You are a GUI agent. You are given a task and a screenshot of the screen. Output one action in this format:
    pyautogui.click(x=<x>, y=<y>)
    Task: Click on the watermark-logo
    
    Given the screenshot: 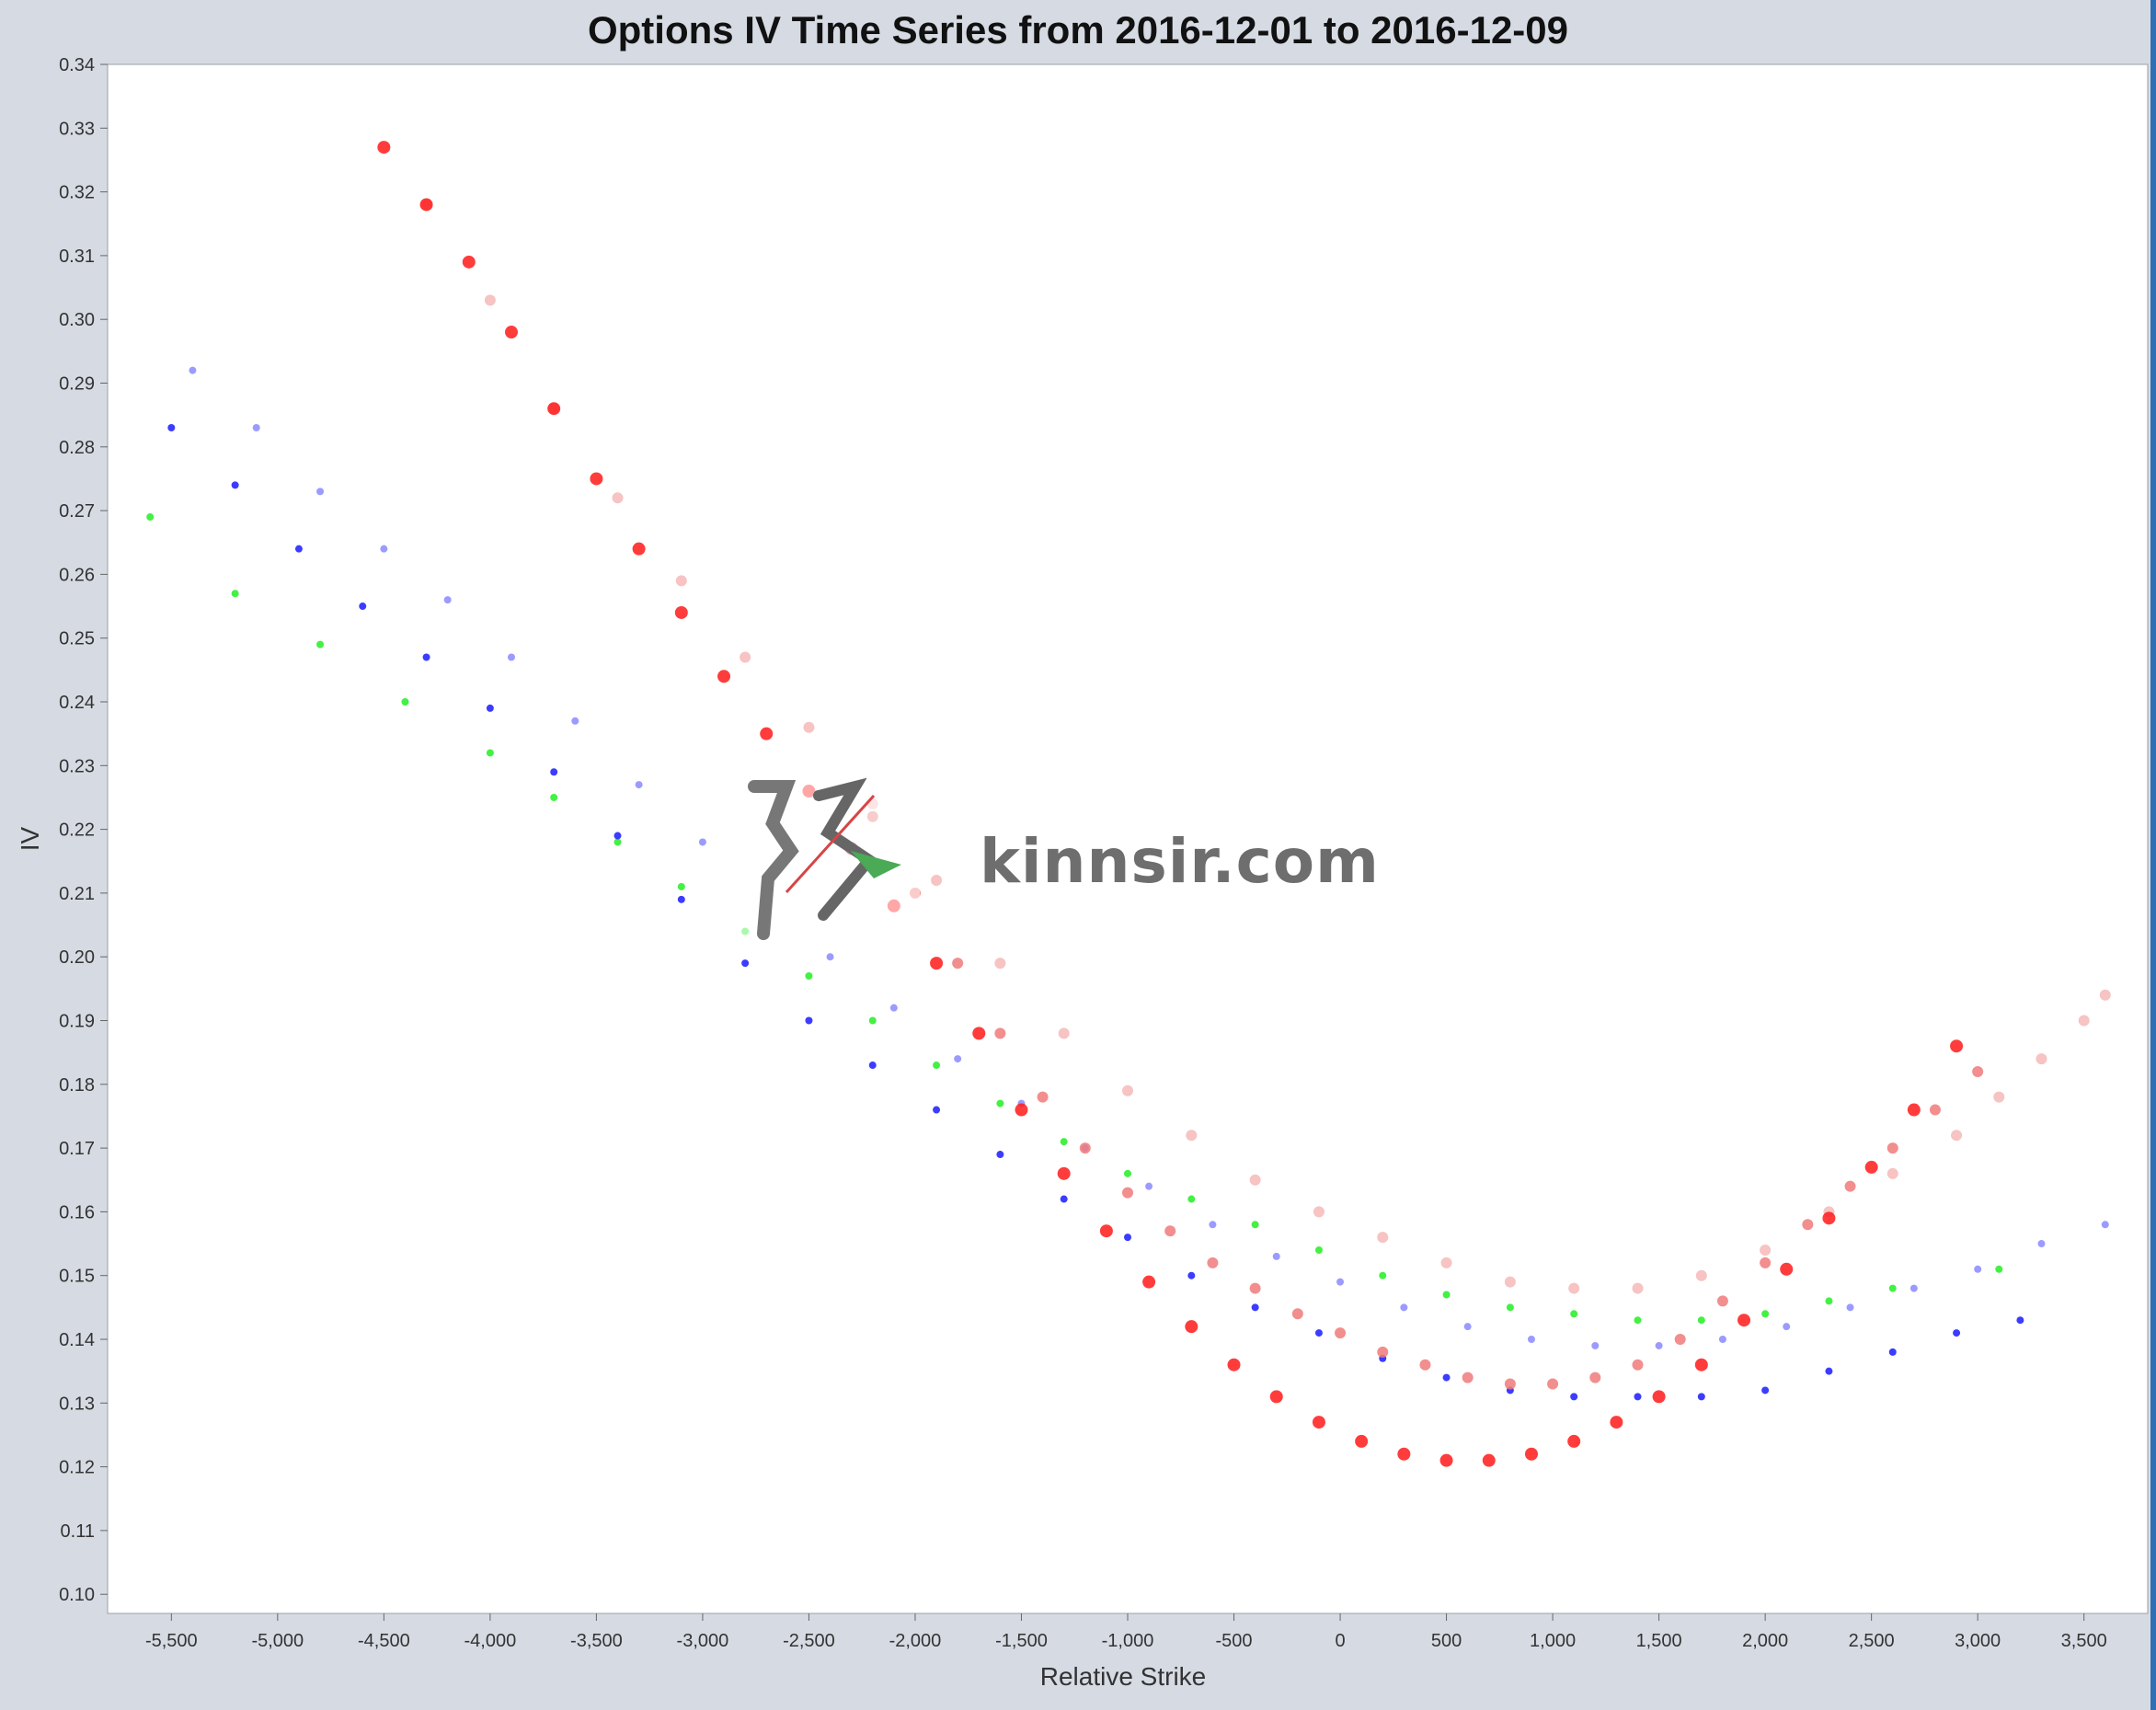 What is the action you would take?
    pyautogui.click(x=828, y=853)
    